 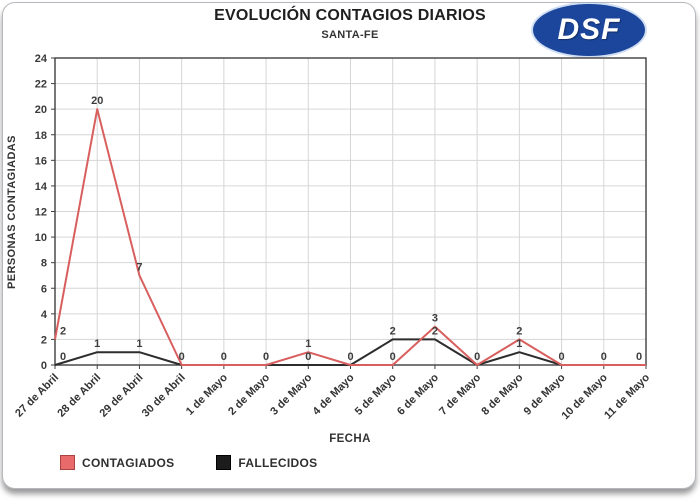 What do you see at coordinates (291, 394) in the screenshot?
I see `svg-text: 3 de Mayo` at bounding box center [291, 394].